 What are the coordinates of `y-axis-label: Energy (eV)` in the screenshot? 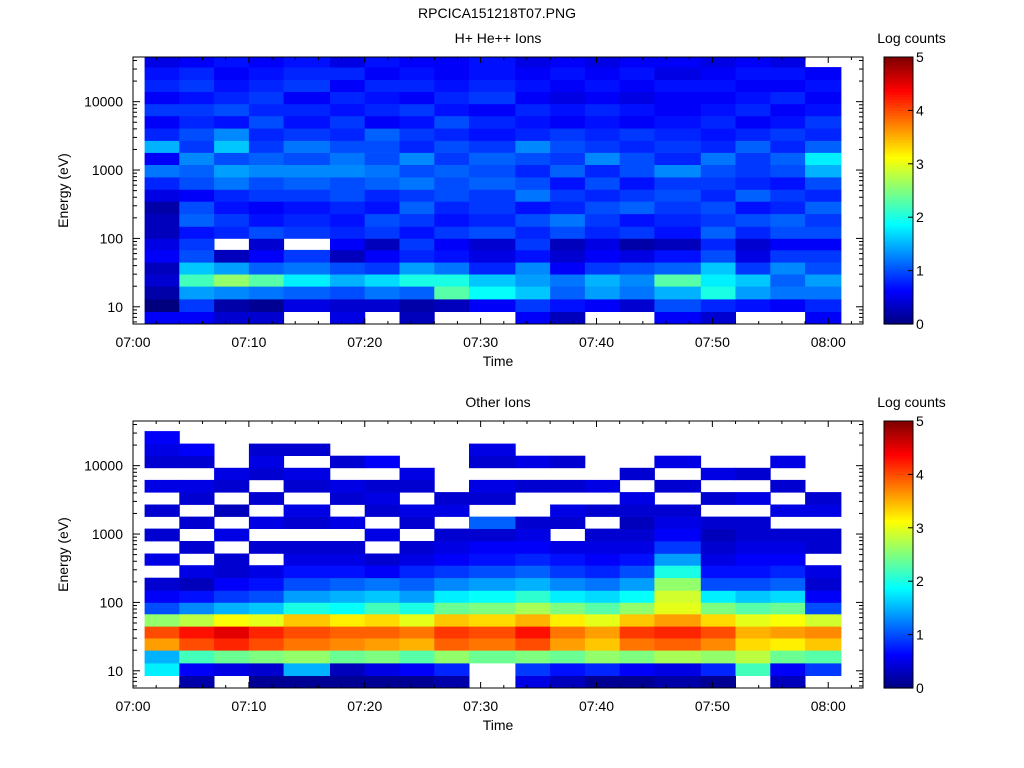 It's located at (63, 554).